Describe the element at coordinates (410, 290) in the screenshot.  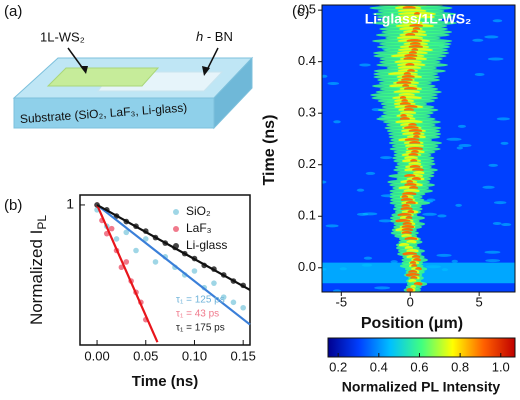
I see `heatmap-blob` at that location.